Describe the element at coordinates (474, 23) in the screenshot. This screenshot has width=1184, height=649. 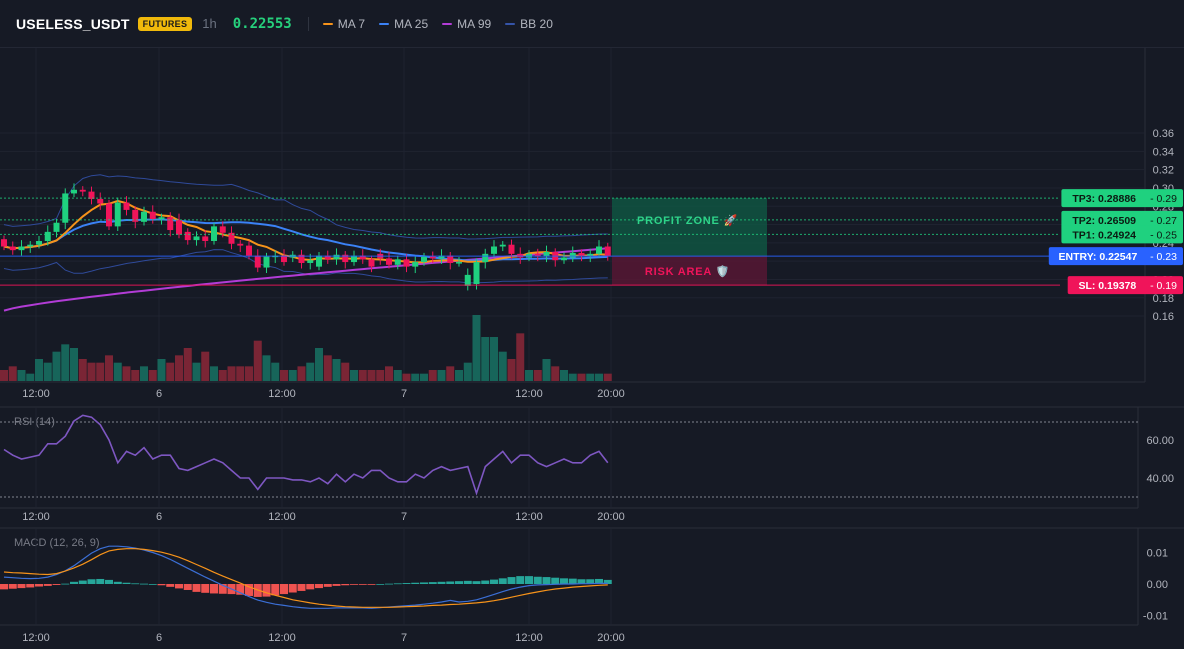
I see `legend-ma99-label: MA 99` at that location.